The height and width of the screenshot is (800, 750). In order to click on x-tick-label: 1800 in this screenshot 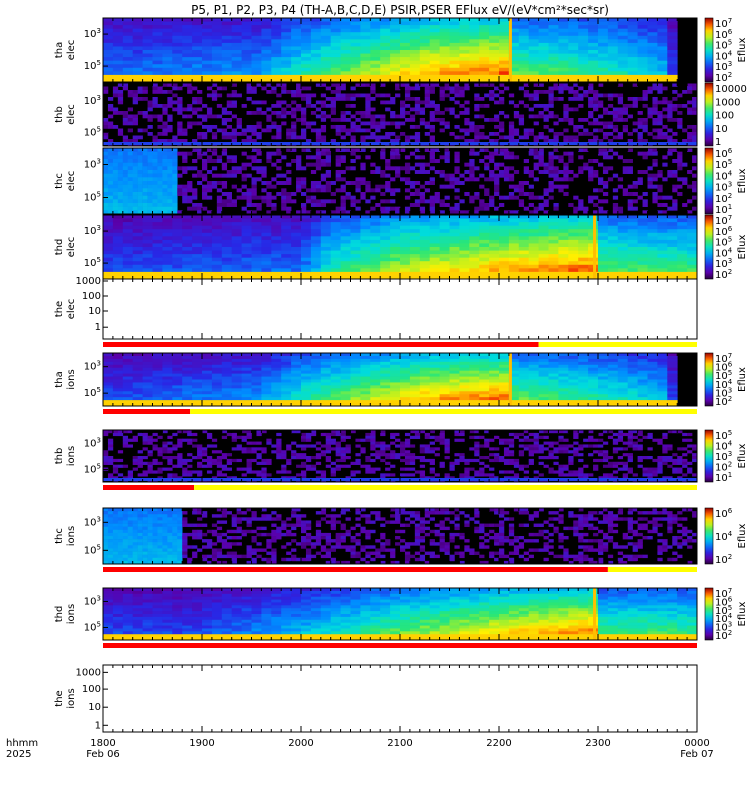, I will do `click(102, 743)`.